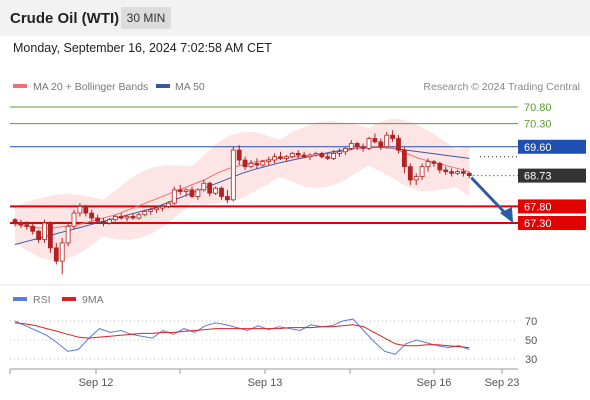 This screenshot has width=590, height=400. Describe the element at coordinates (502, 383) in the screenshot. I see `x-tick-label: Sep 23` at that location.